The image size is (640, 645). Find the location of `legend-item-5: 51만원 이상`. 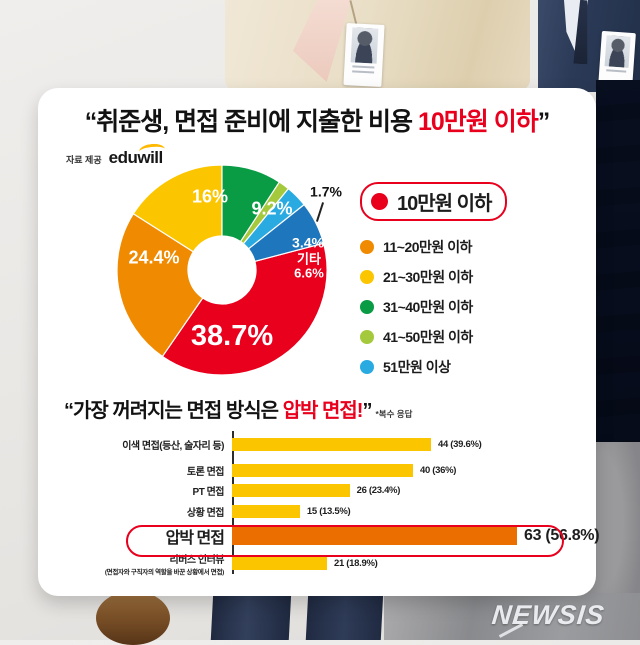

legend-item-5: 51만원 이상 is located at coordinates (405, 367).